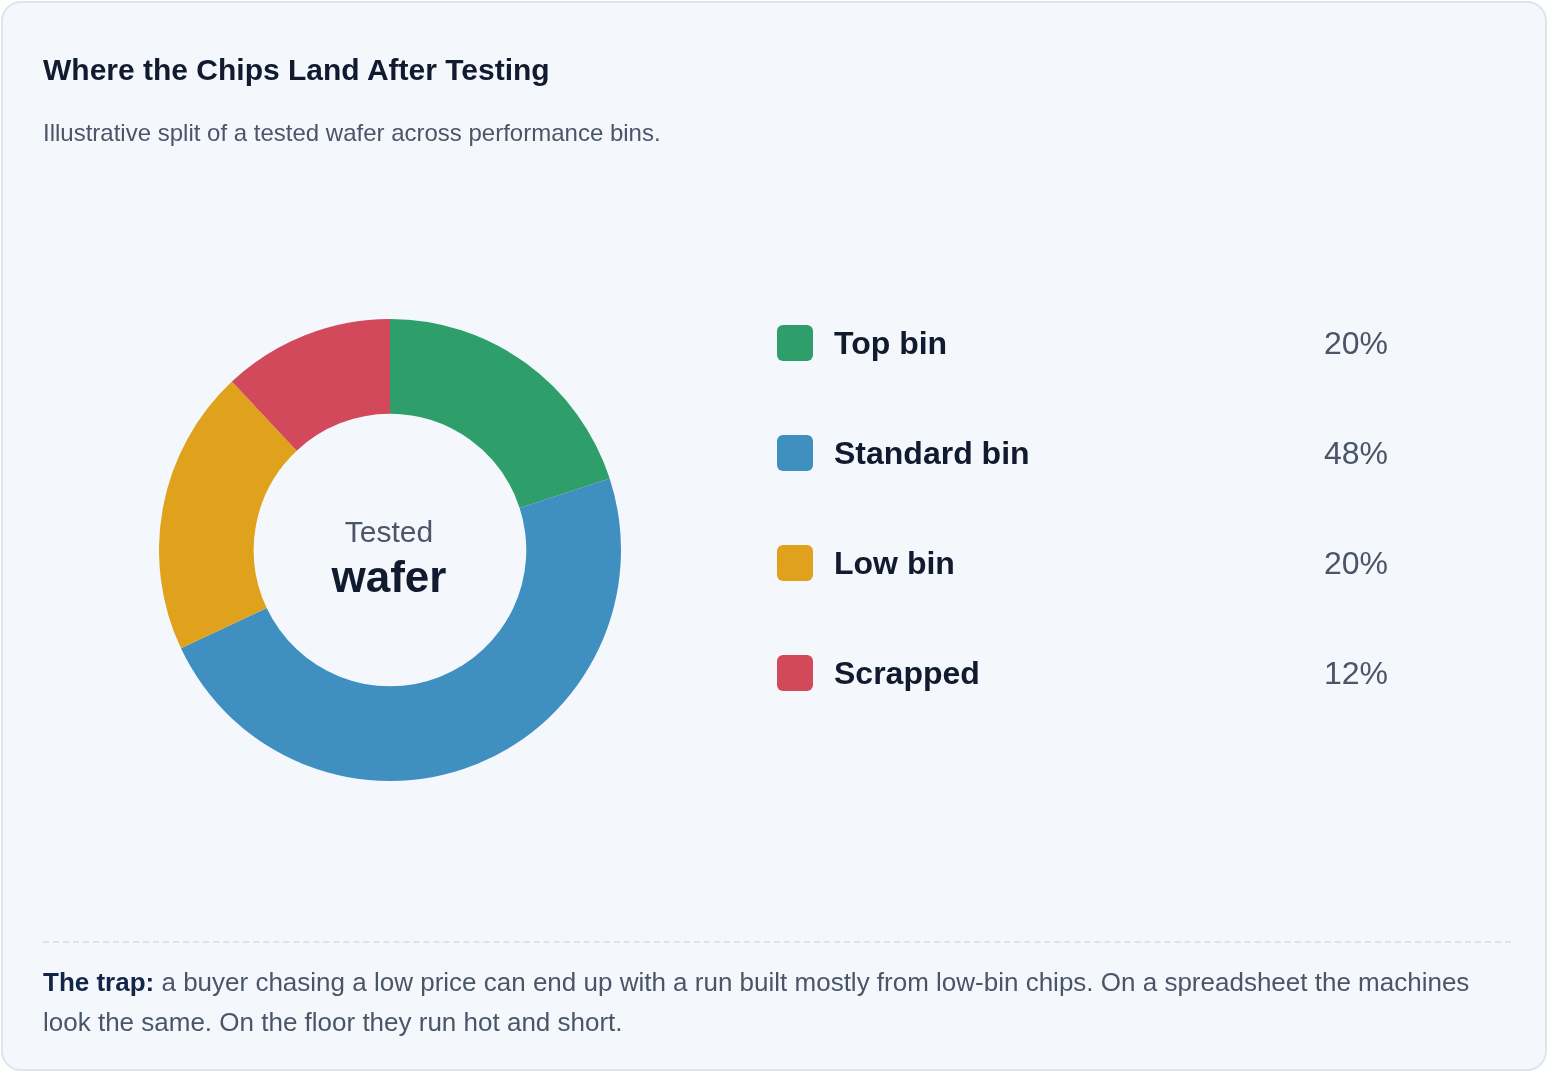 The height and width of the screenshot is (1078, 1552). I want to click on data-label: 48%, so click(1355, 453).